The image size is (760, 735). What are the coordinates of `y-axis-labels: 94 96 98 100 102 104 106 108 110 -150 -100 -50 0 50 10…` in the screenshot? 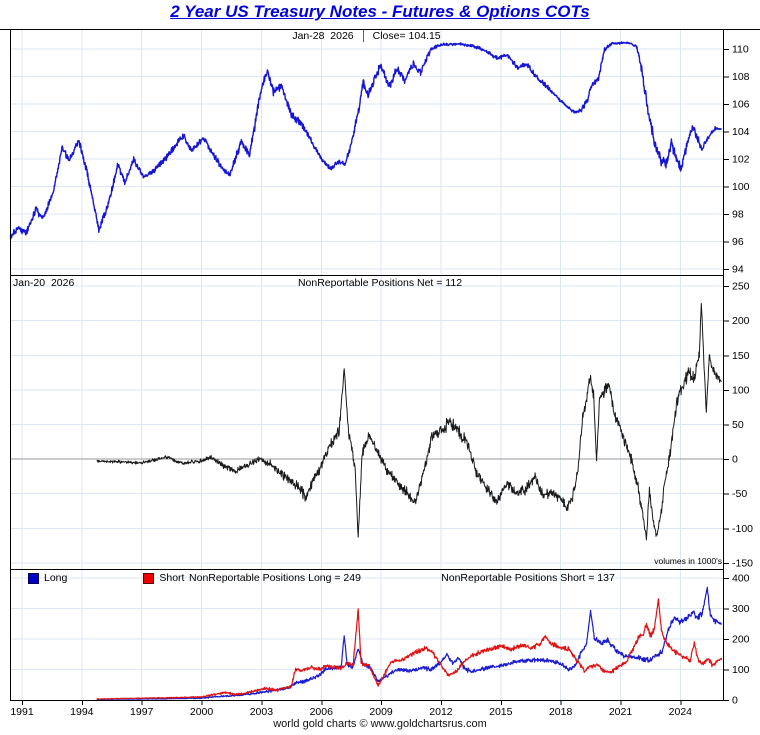 It's located at (742, 374).